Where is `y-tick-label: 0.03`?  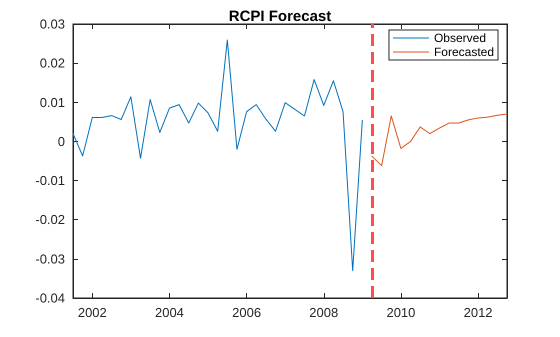 y-tick-label: 0.03 is located at coordinates (52, 24).